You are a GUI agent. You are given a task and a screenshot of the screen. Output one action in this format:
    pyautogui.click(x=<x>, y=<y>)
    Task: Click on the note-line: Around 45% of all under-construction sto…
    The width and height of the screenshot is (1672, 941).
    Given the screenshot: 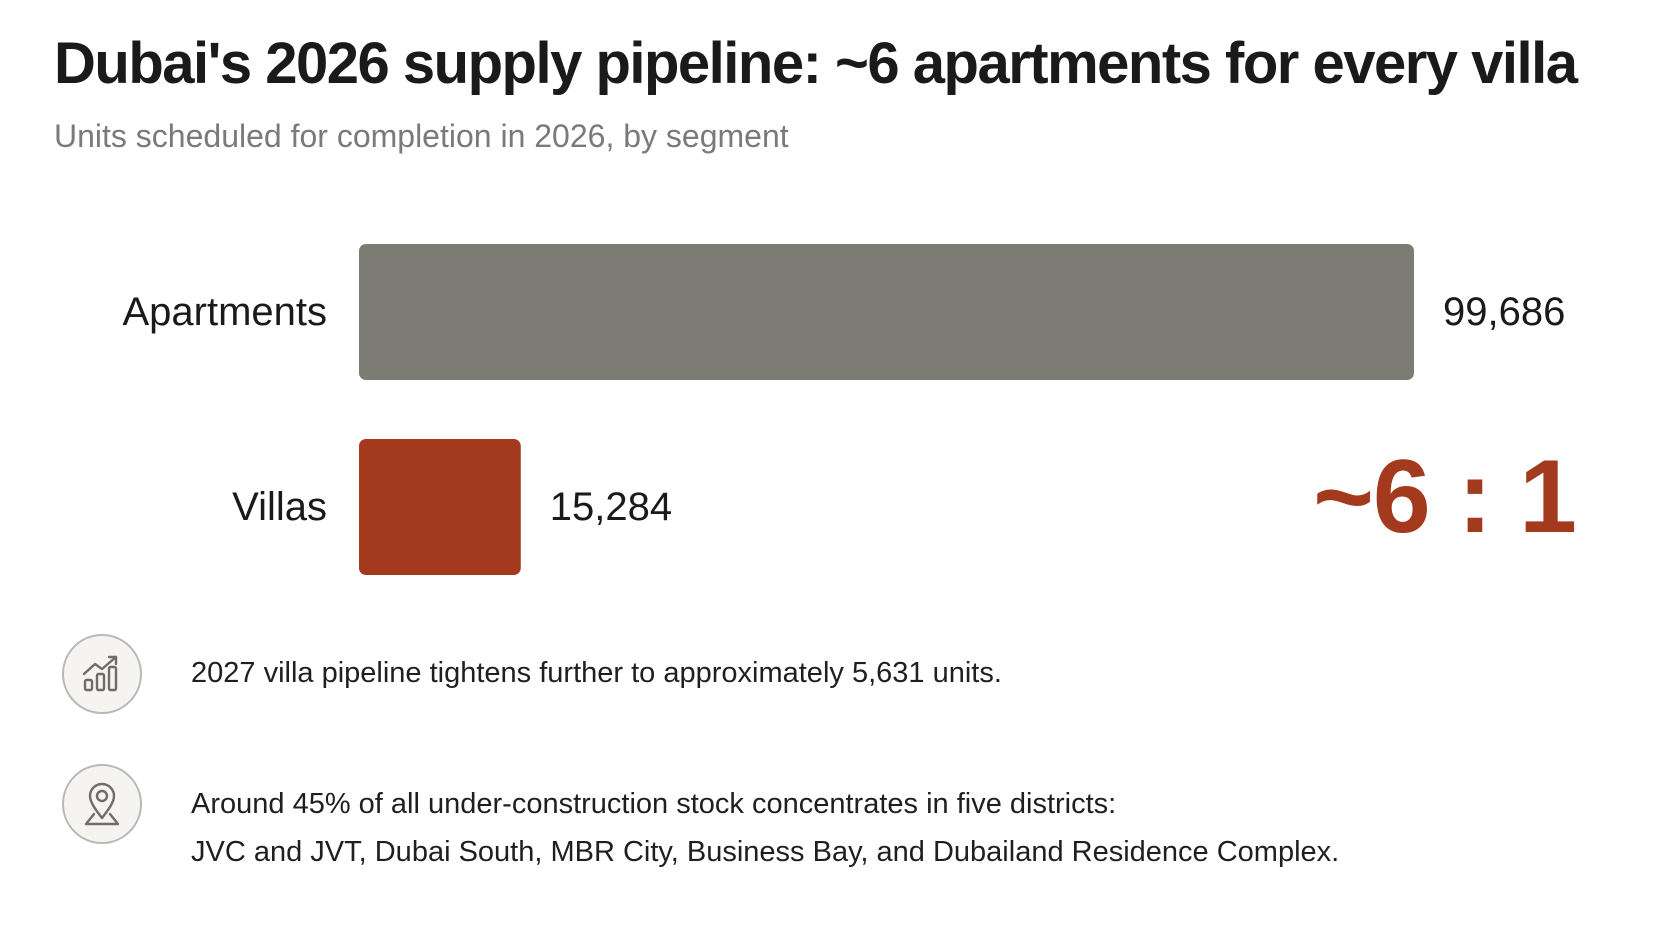 What is the action you would take?
    pyautogui.click(x=654, y=804)
    